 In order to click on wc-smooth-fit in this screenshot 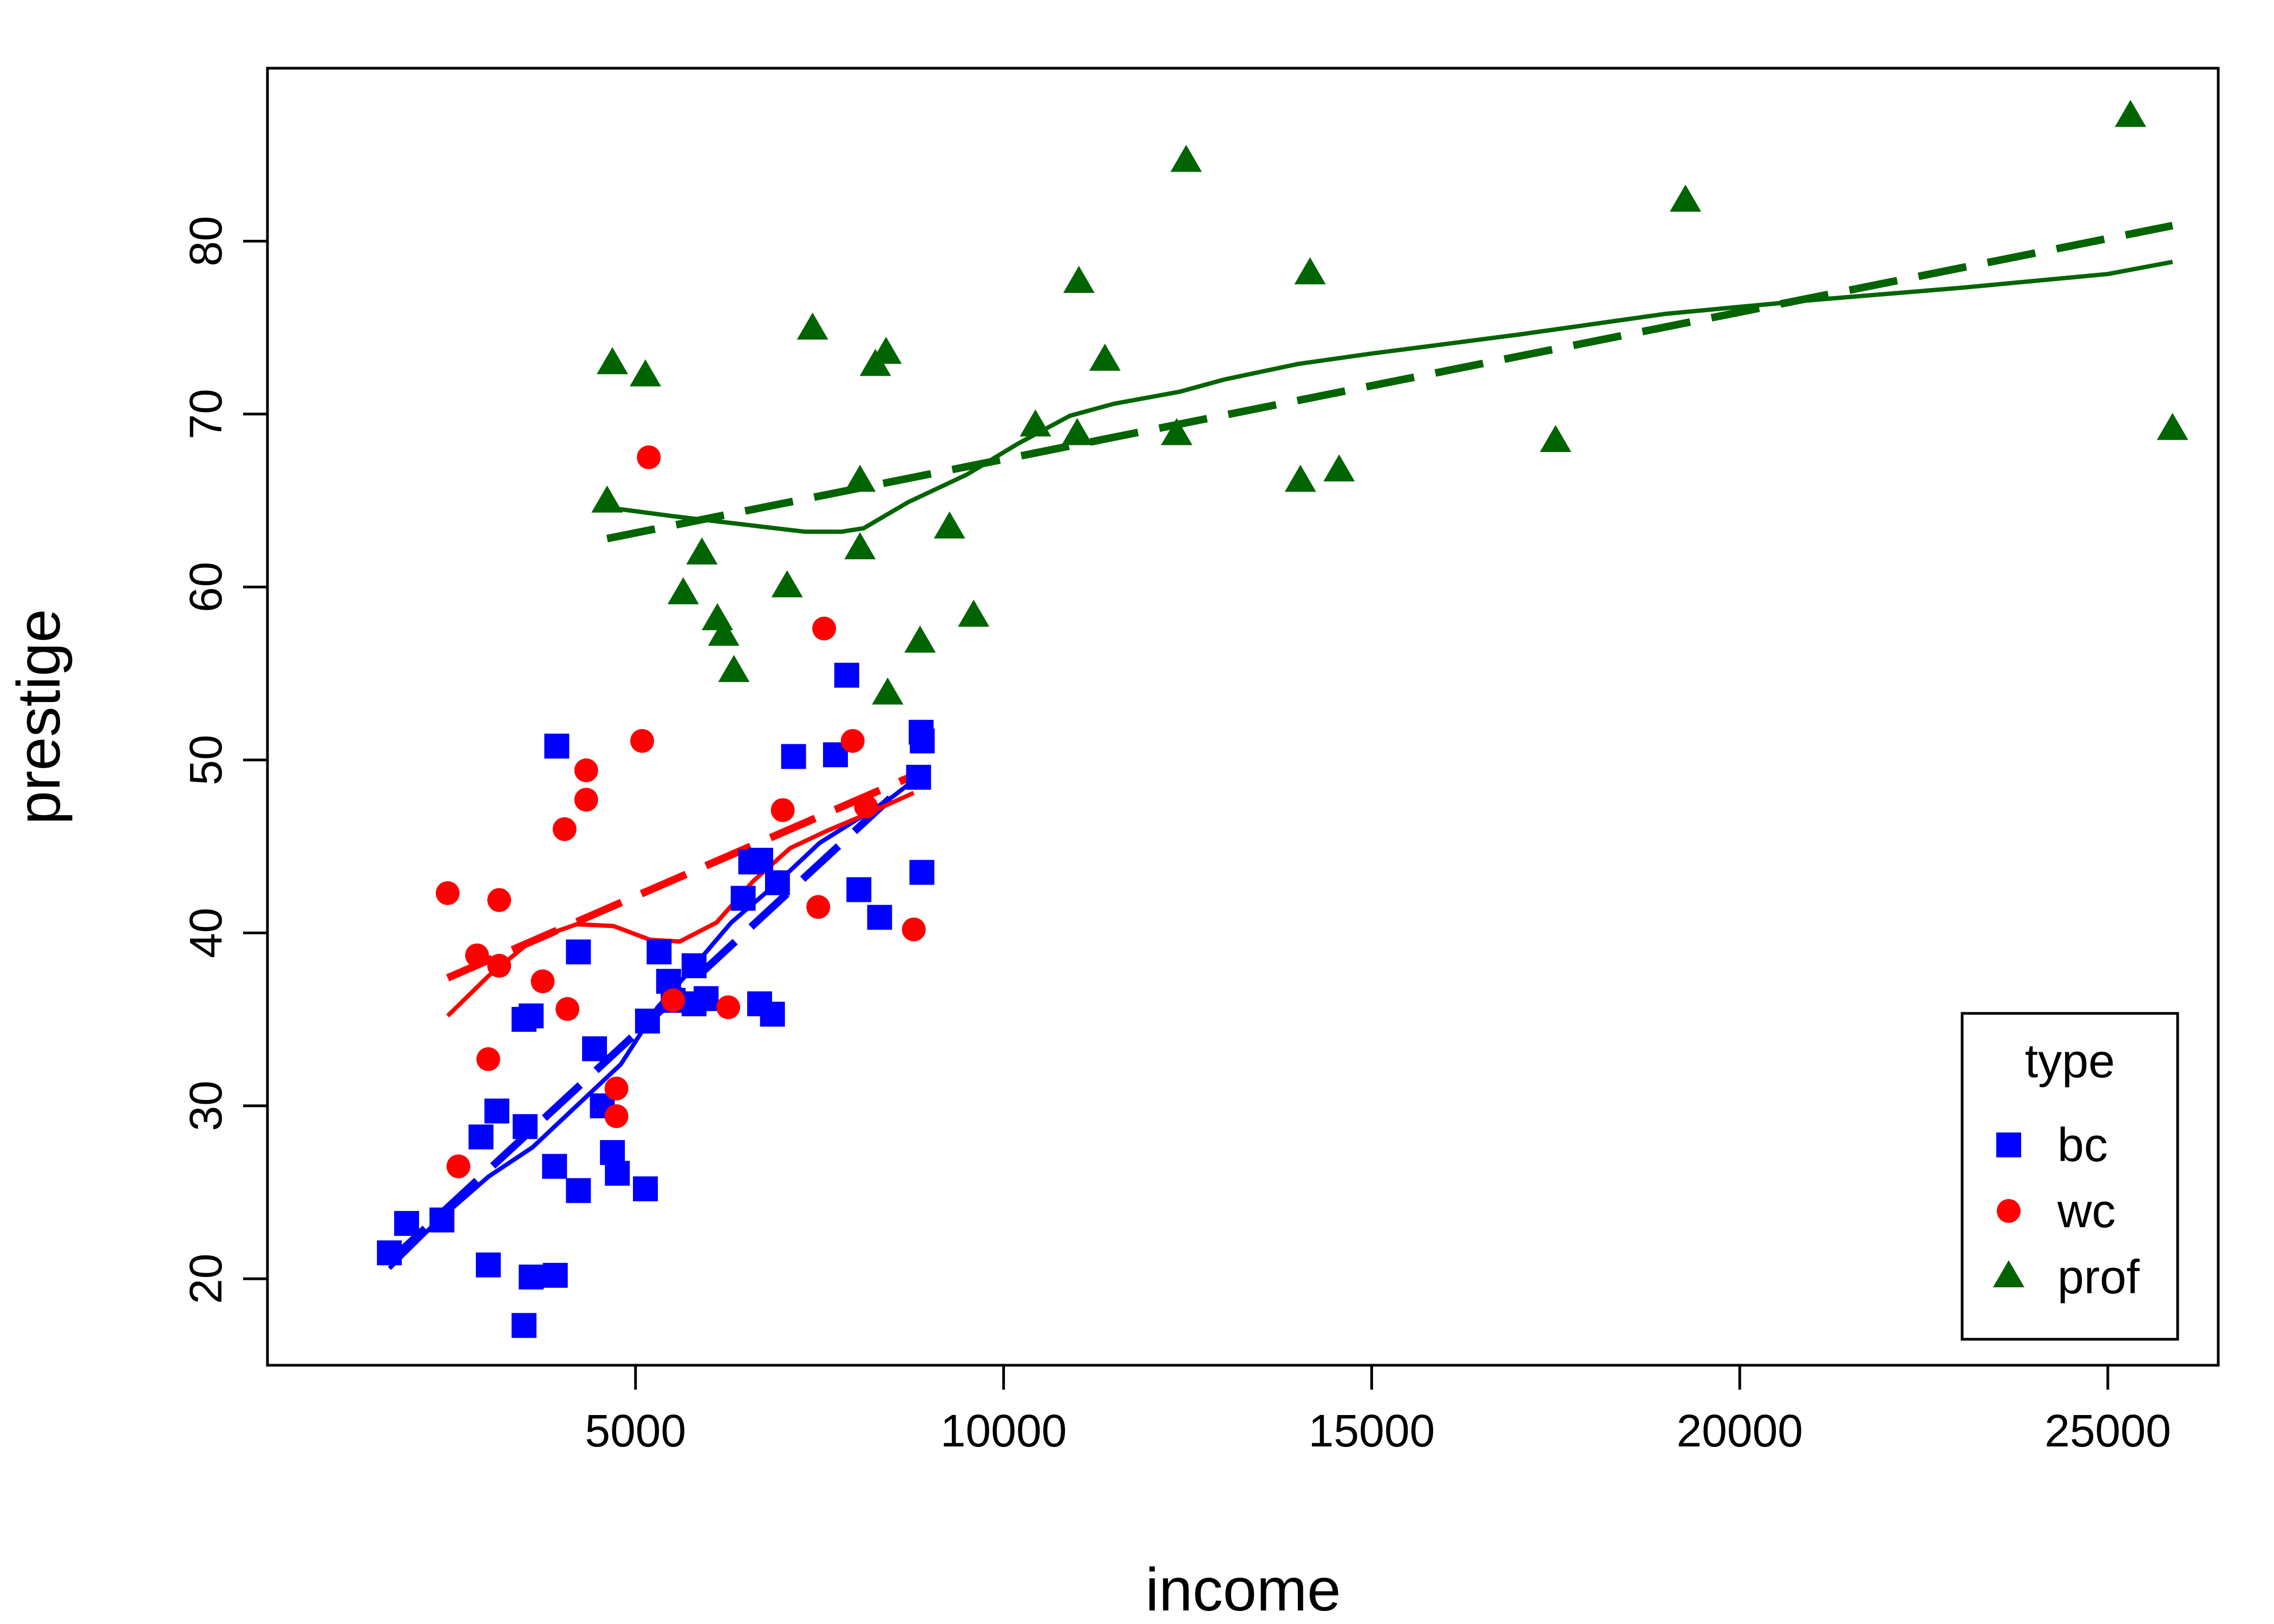, I will do `click(681, 904)`.